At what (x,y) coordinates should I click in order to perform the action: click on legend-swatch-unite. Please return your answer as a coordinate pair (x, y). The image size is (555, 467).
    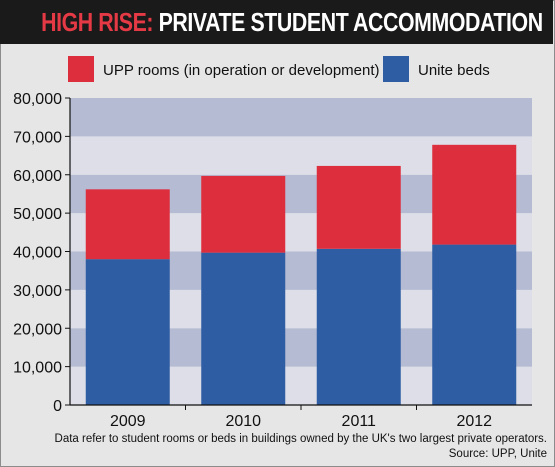
    Looking at the image, I should click on (396, 69).